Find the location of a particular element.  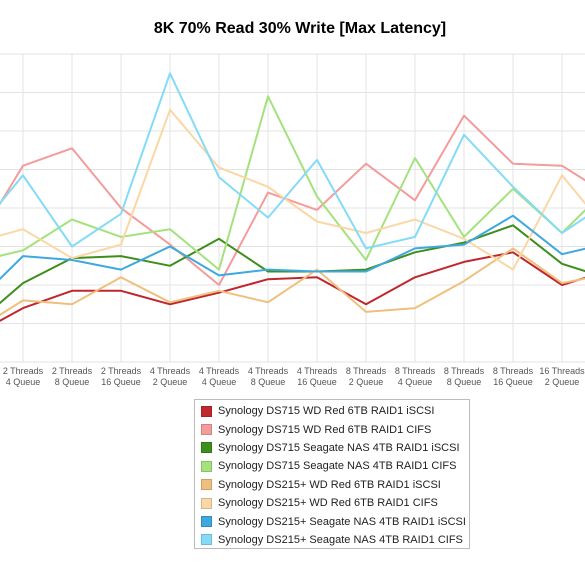

legend-label: Synology DS715 WD Red 6TB RAID1 iSCSI is located at coordinates (326, 411).